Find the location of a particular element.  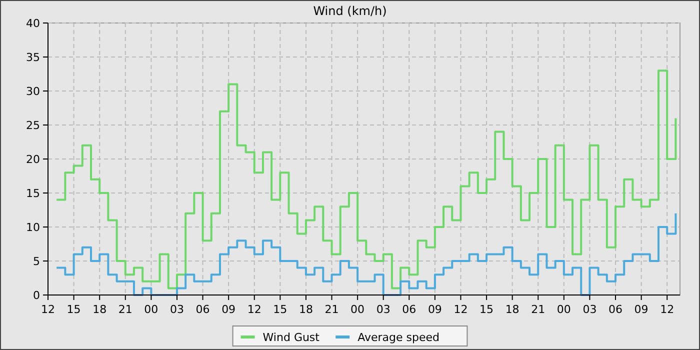

legend-label: Average speed is located at coordinates (399, 337).